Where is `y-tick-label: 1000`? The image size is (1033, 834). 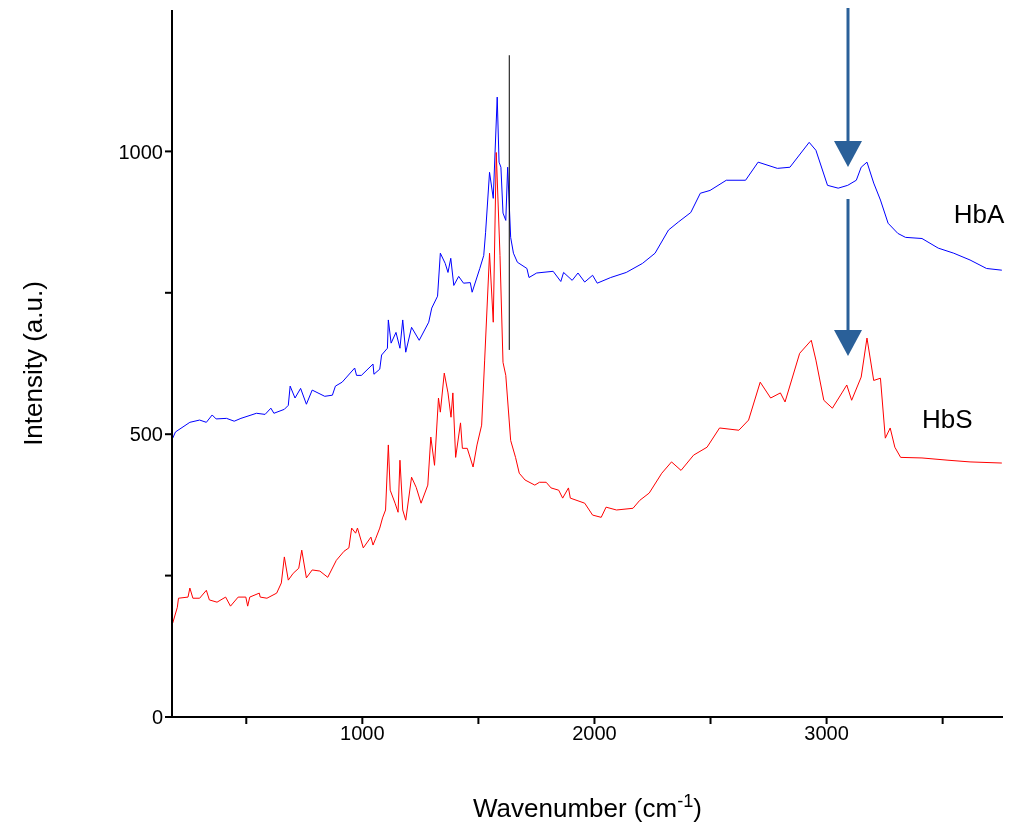
y-tick-label: 1000 is located at coordinates (140, 151).